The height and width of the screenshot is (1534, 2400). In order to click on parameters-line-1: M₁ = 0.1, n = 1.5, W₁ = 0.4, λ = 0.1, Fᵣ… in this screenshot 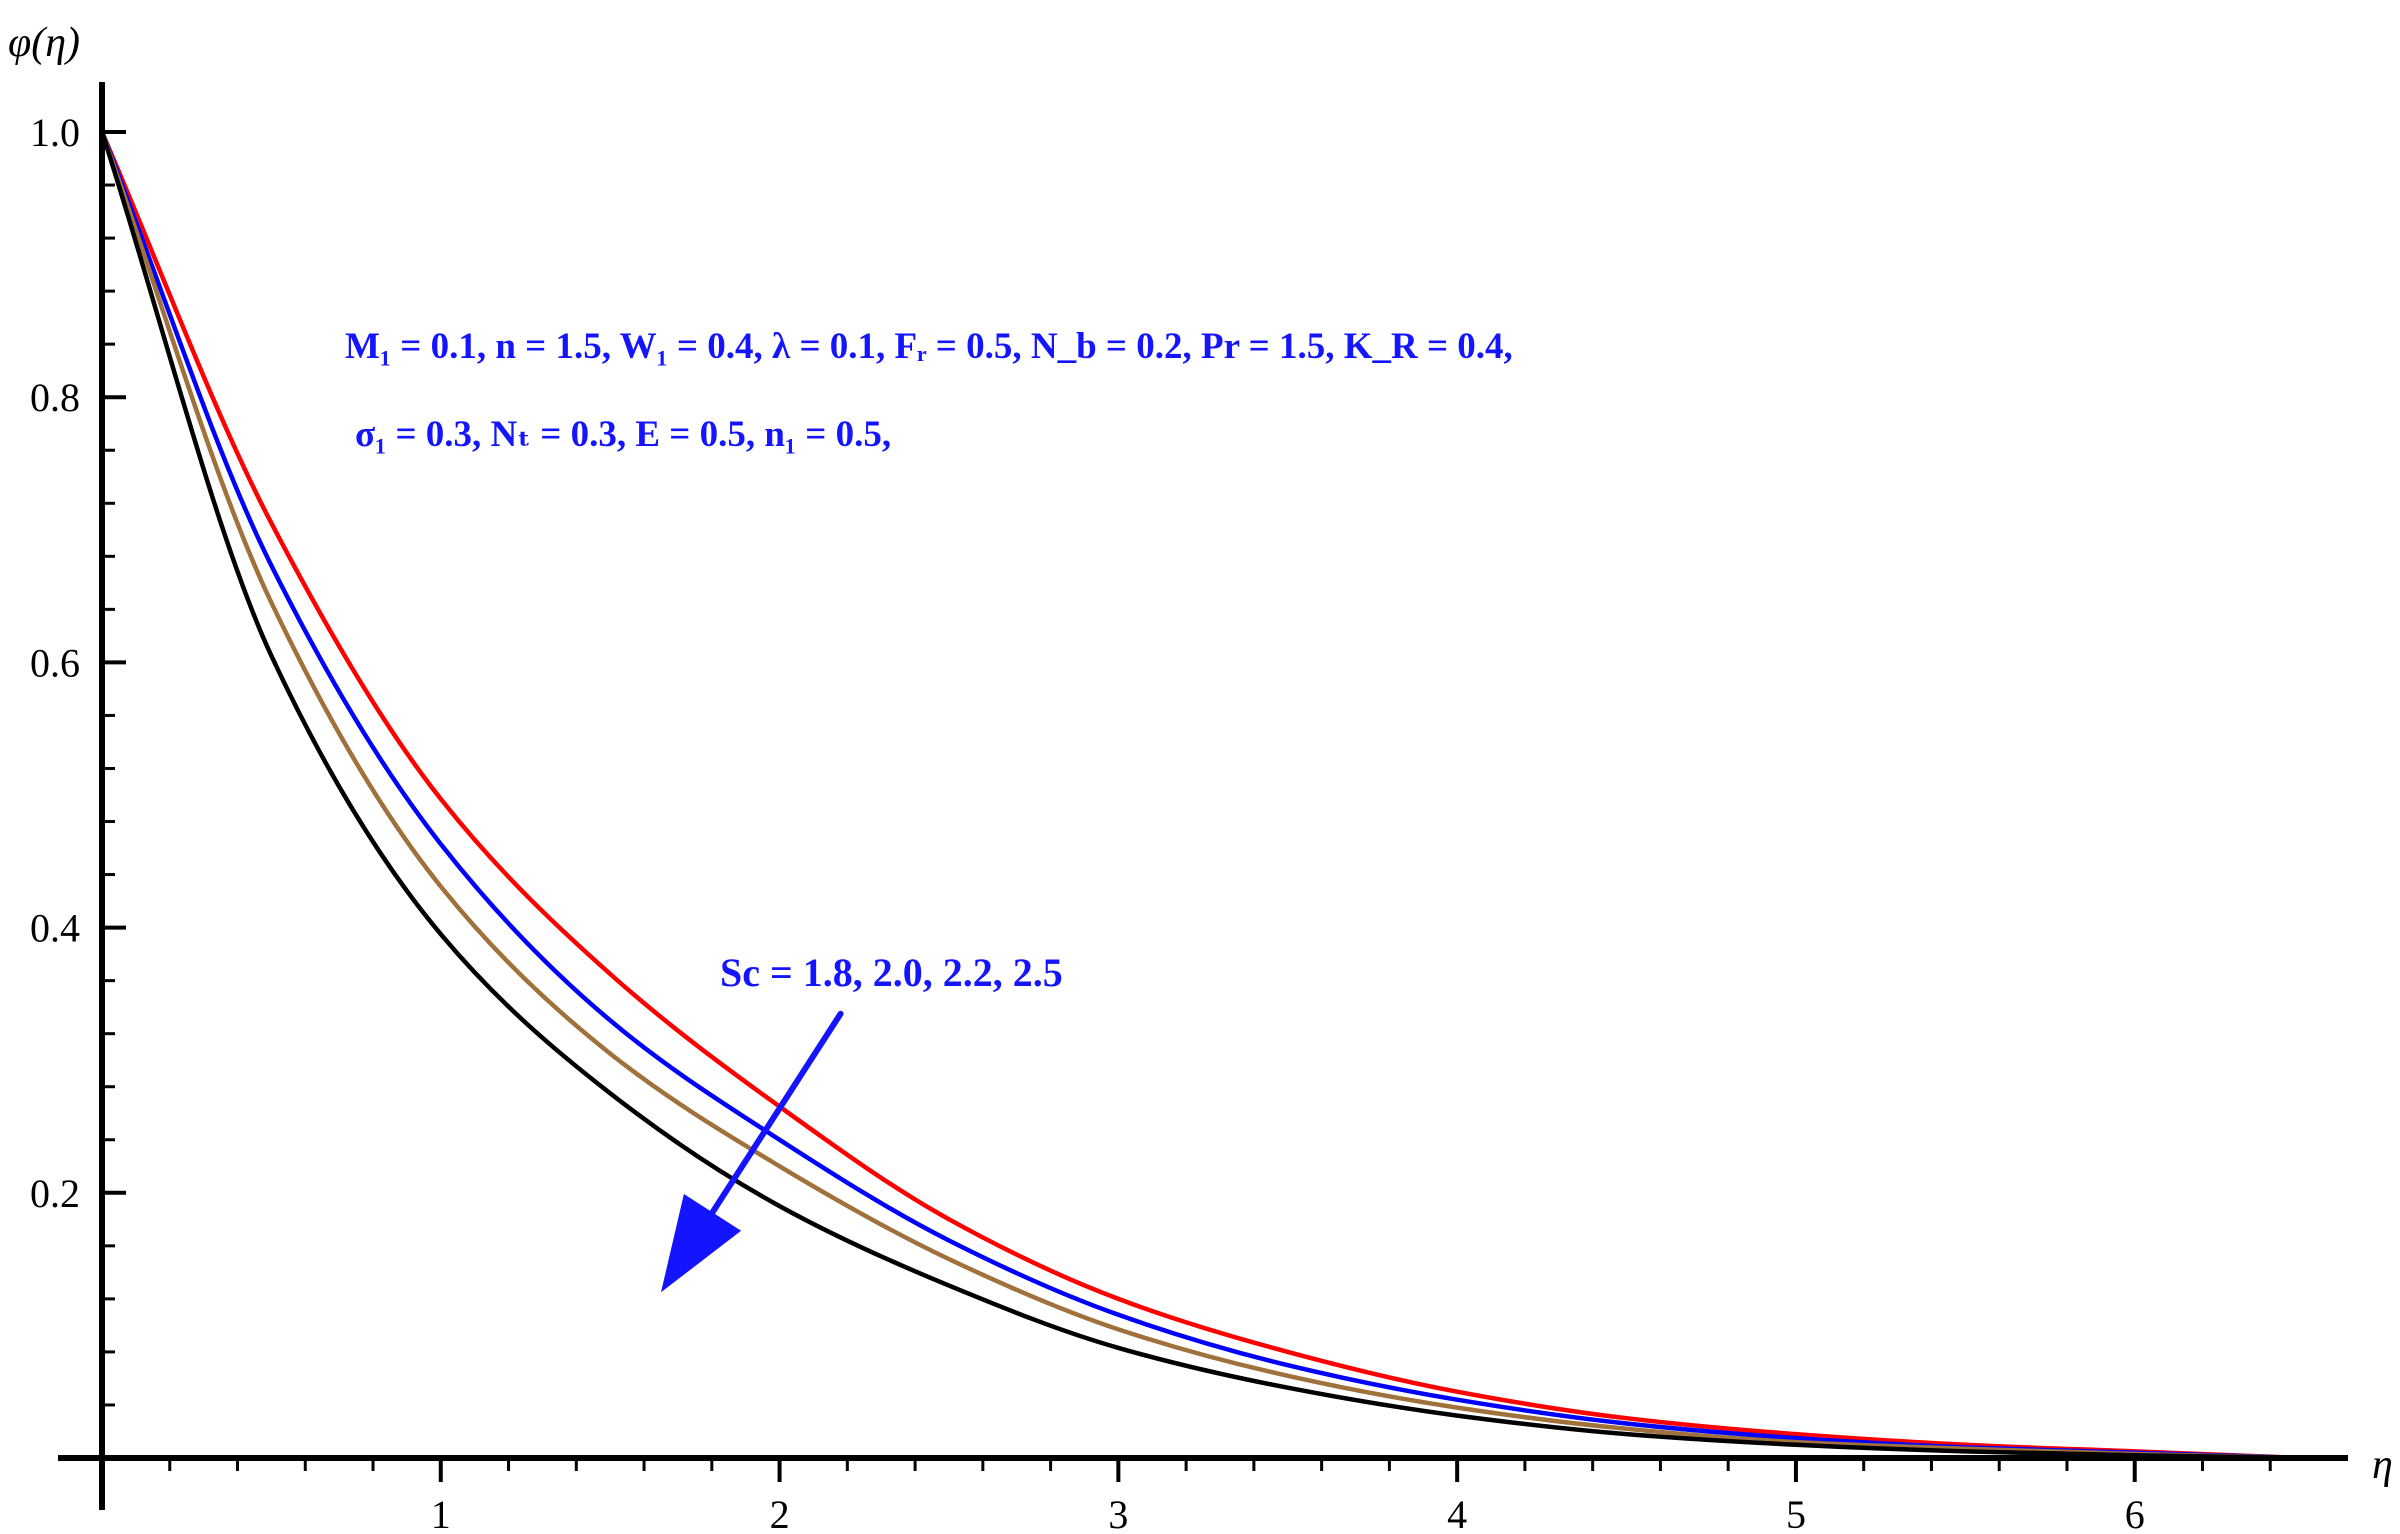, I will do `click(929, 346)`.